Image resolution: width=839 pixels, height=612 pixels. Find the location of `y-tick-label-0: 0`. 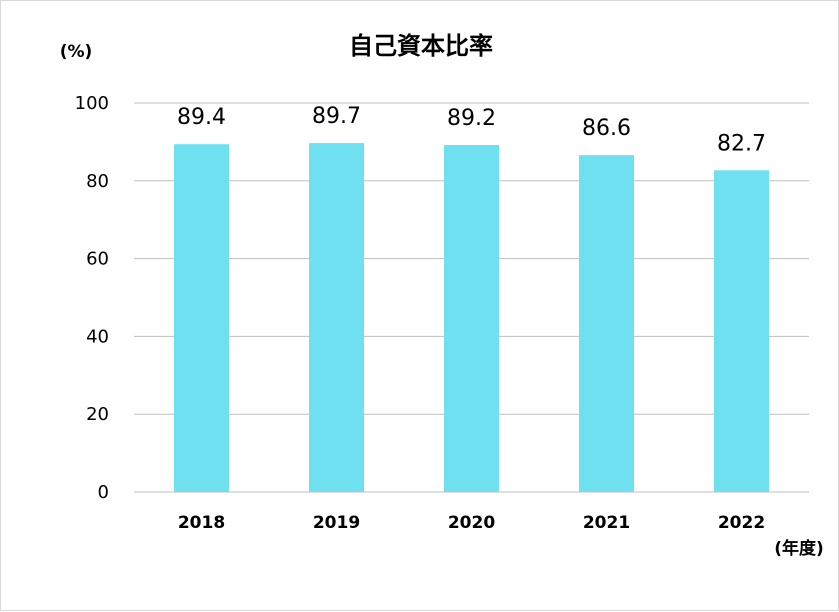

y-tick-label-0: 0 is located at coordinates (103, 492).